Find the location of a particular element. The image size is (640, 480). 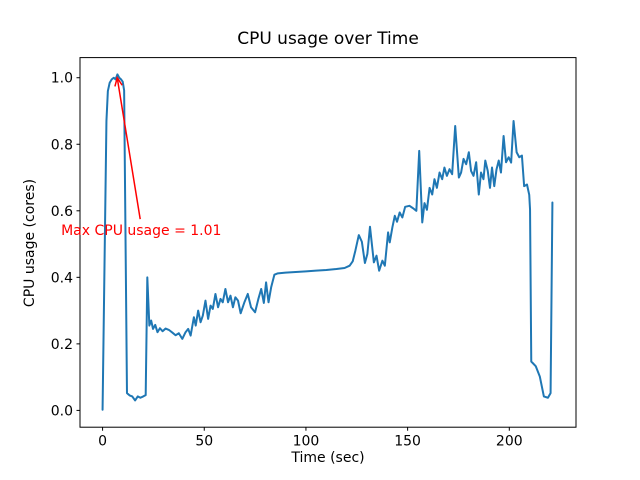

annotation-arrow-head is located at coordinates (118, 81).